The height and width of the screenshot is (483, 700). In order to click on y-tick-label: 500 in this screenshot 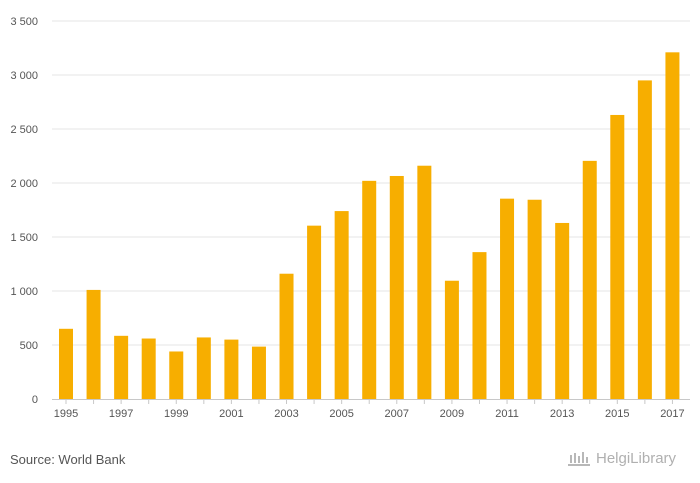, I will do `click(29, 346)`.